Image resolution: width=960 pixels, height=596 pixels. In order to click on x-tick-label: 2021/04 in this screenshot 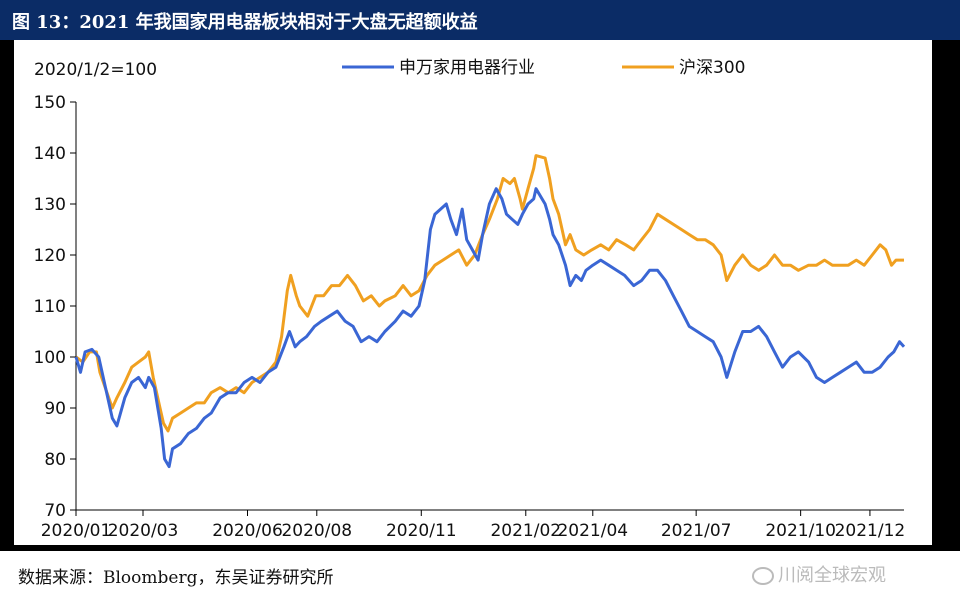, I will do `click(592, 531)`.